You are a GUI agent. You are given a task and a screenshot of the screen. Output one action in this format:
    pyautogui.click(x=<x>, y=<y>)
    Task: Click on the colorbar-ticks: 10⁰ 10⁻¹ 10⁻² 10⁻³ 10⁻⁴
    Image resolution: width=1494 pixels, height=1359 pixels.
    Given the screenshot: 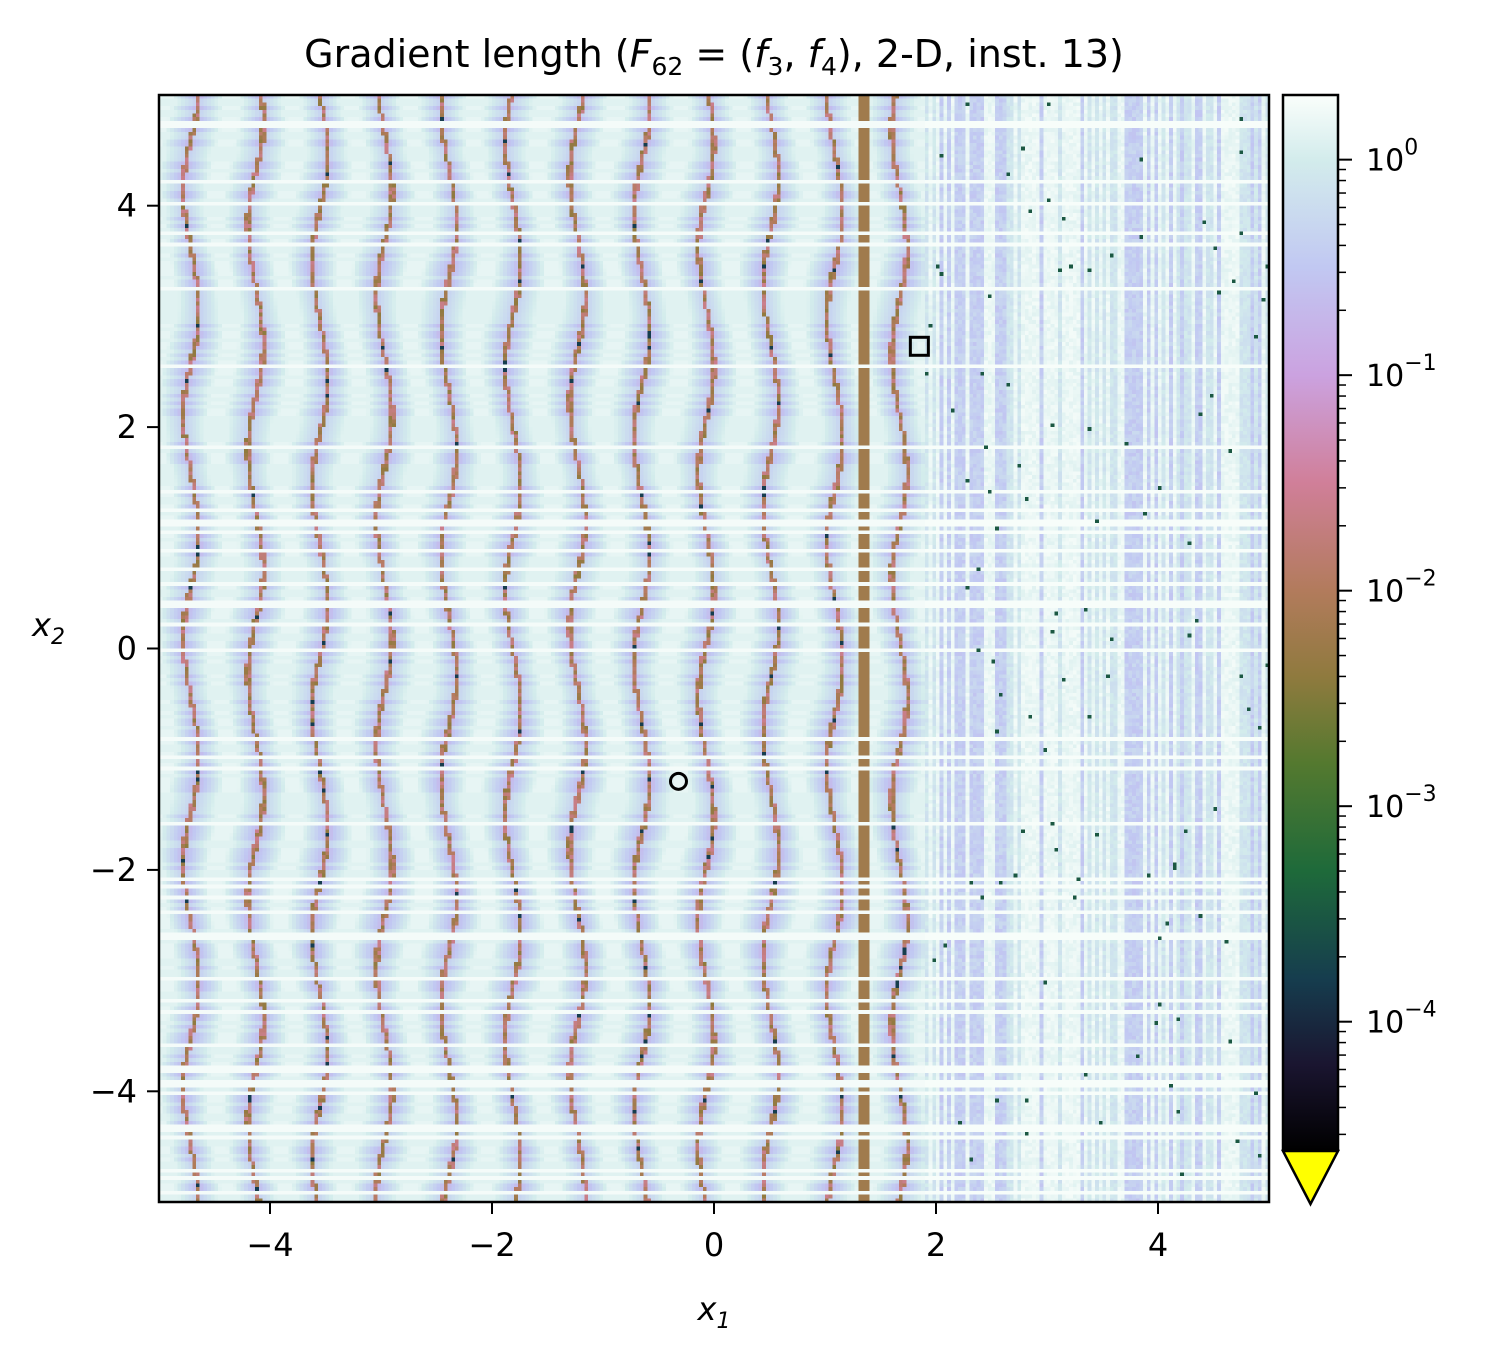 What is the action you would take?
    pyautogui.click(x=1387, y=636)
    